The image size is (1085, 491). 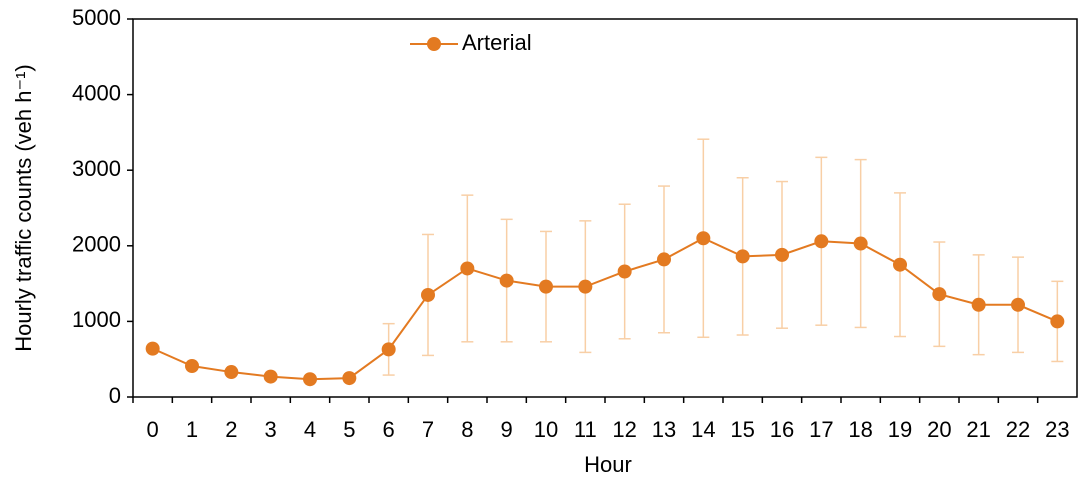 I want to click on x-tick-label: 22, so click(x=1018, y=429).